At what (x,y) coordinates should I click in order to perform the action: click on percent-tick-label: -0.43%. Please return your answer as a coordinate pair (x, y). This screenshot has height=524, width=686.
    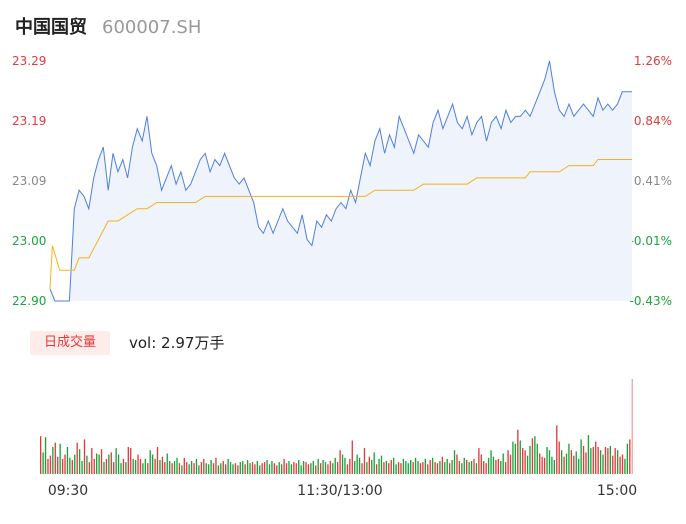
    Looking at the image, I should click on (651, 301).